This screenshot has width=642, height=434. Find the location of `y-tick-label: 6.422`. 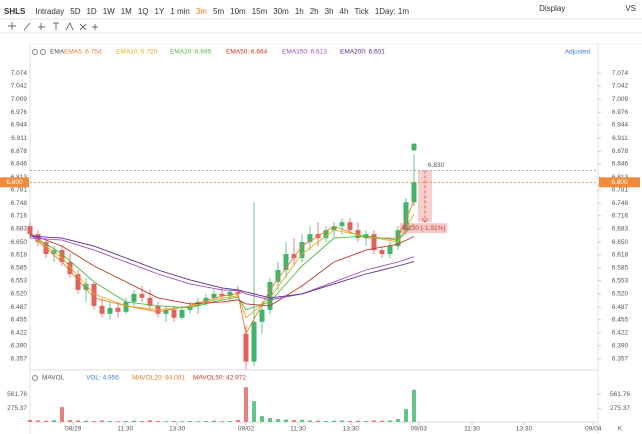

y-tick-label: 6.422 is located at coordinates (620, 333).